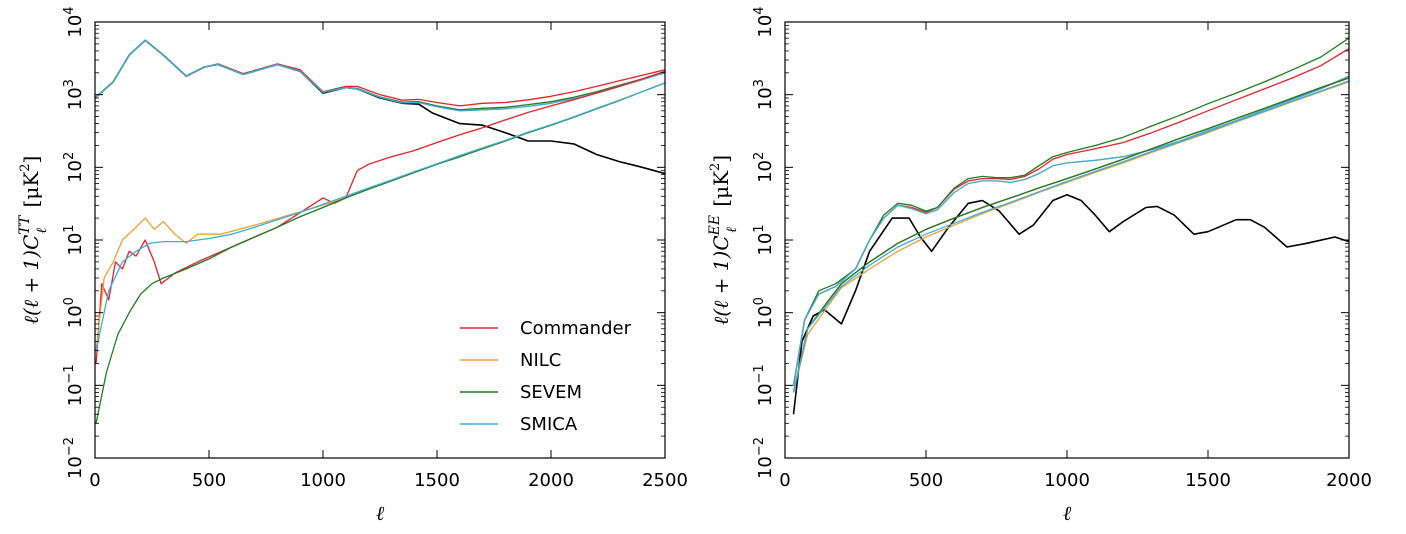 This screenshot has height=534, width=1406. I want to click on legend-label-sevem: SEVEM, so click(551, 392).